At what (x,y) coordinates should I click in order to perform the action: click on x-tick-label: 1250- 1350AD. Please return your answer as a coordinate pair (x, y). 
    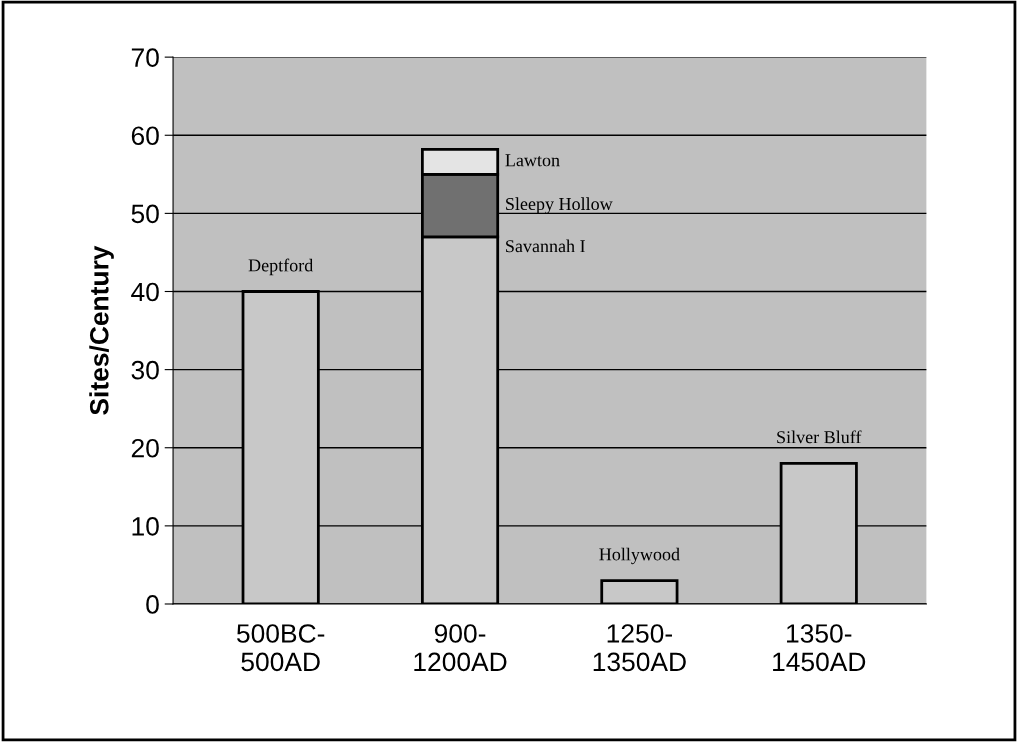
    Looking at the image, I should click on (639, 648).